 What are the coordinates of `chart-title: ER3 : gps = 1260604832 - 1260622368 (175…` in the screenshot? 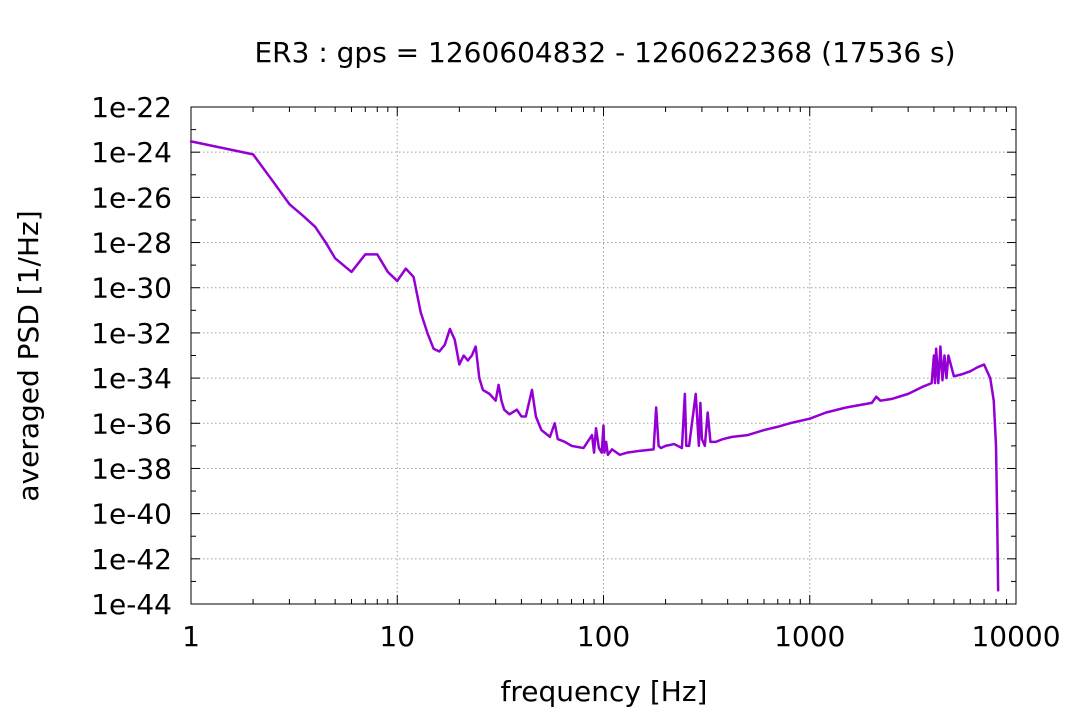 It's located at (604, 52).